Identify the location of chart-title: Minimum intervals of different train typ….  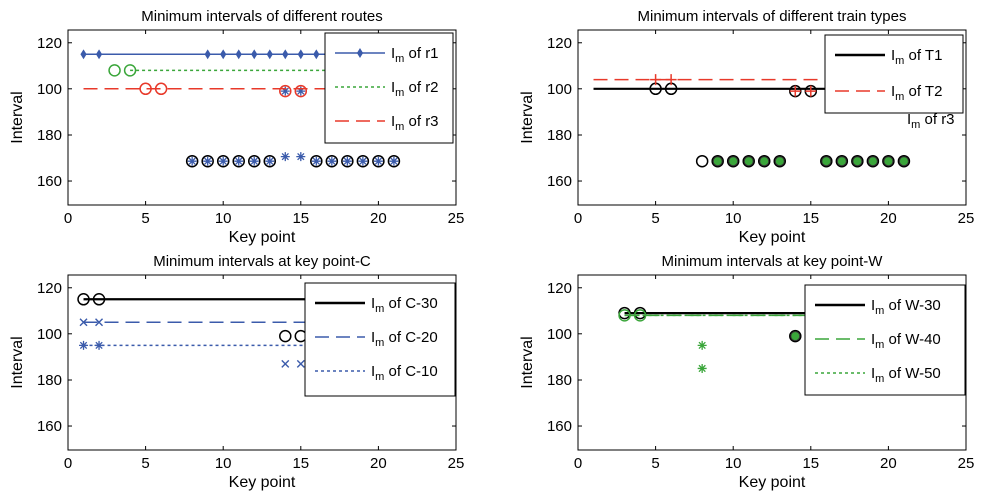
(772, 16).